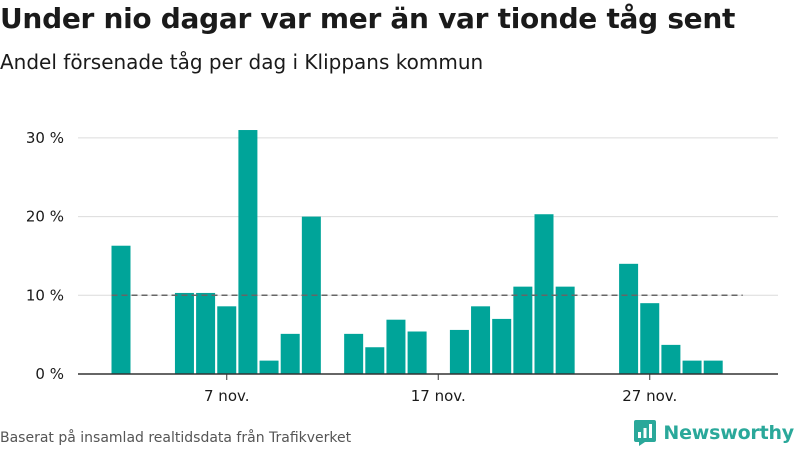 The image size is (800, 450). Describe the element at coordinates (428, 376) in the screenshot. I see `axes` at that location.